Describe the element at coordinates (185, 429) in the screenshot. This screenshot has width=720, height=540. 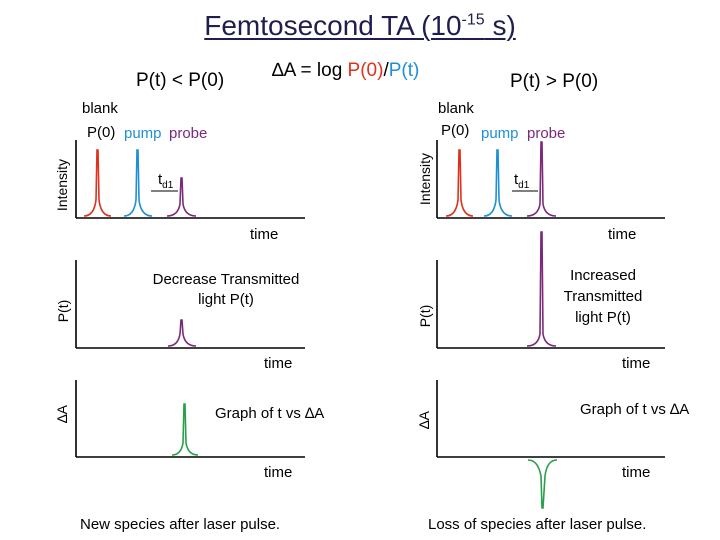
I see `left-da-pulse` at that location.